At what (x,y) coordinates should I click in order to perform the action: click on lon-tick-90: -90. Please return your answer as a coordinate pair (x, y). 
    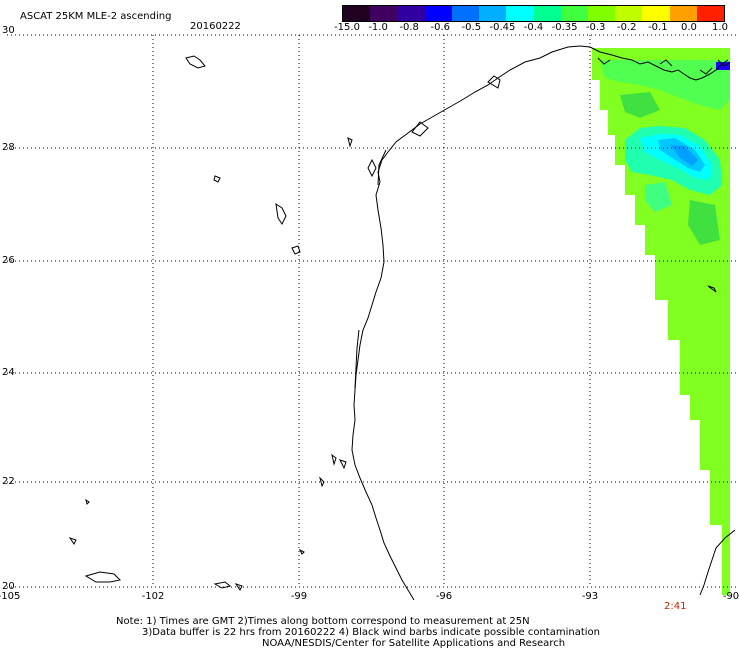
    Looking at the image, I should click on (731, 596).